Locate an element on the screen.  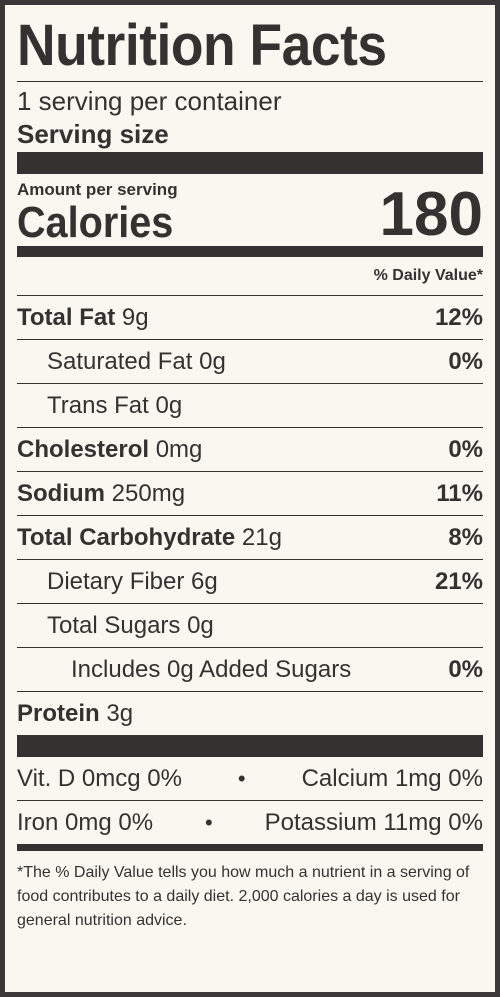
nutrient-amount: 9g is located at coordinates (135, 317).